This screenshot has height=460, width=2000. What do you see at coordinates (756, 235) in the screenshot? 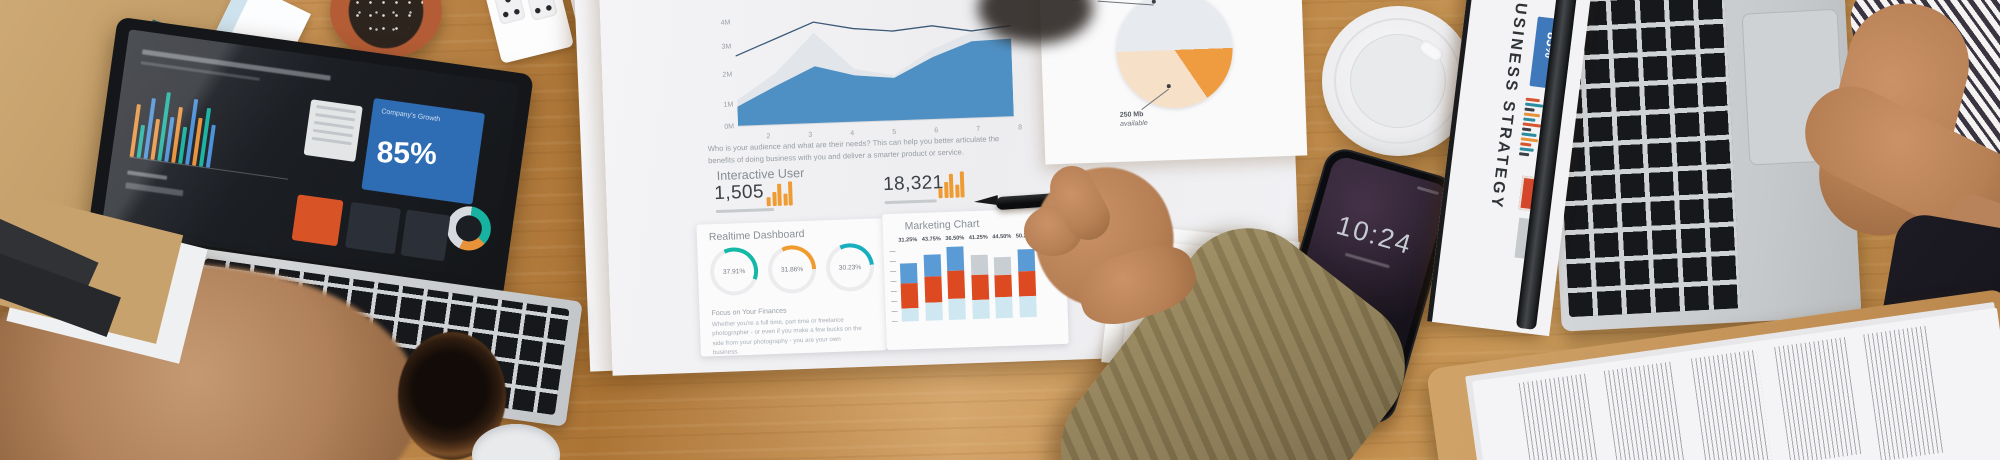
I see `realtime-dashboard-title: Realtime Dashboard` at bounding box center [756, 235].